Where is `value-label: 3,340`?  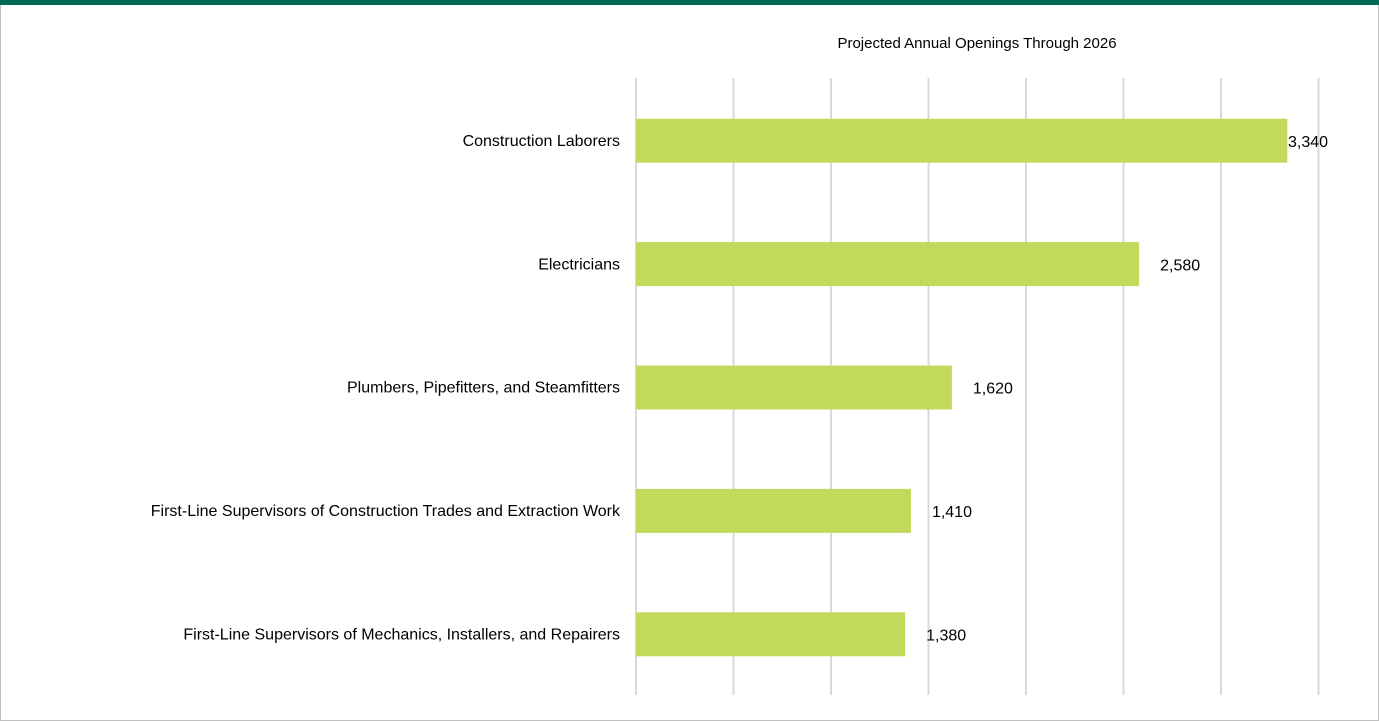
value-label: 3,340 is located at coordinates (1308, 142).